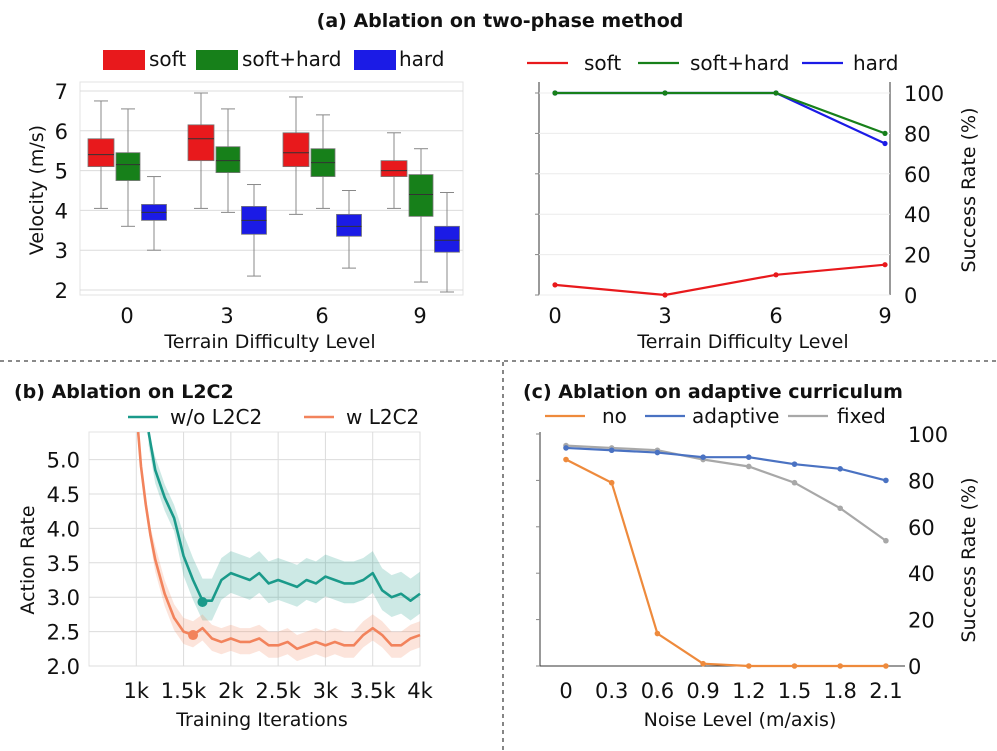 The height and width of the screenshot is (751, 997). What do you see at coordinates (876, 63) in the screenshot?
I see `a2-legend-hard: hard` at bounding box center [876, 63].